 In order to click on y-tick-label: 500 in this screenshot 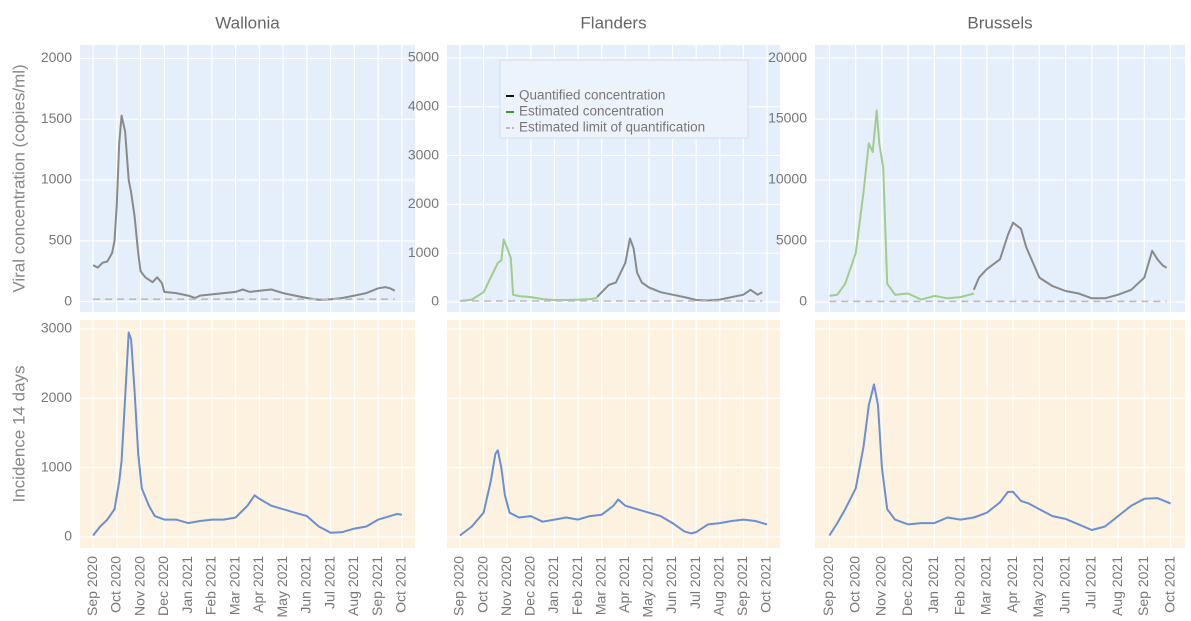, I will do `click(61, 240)`.